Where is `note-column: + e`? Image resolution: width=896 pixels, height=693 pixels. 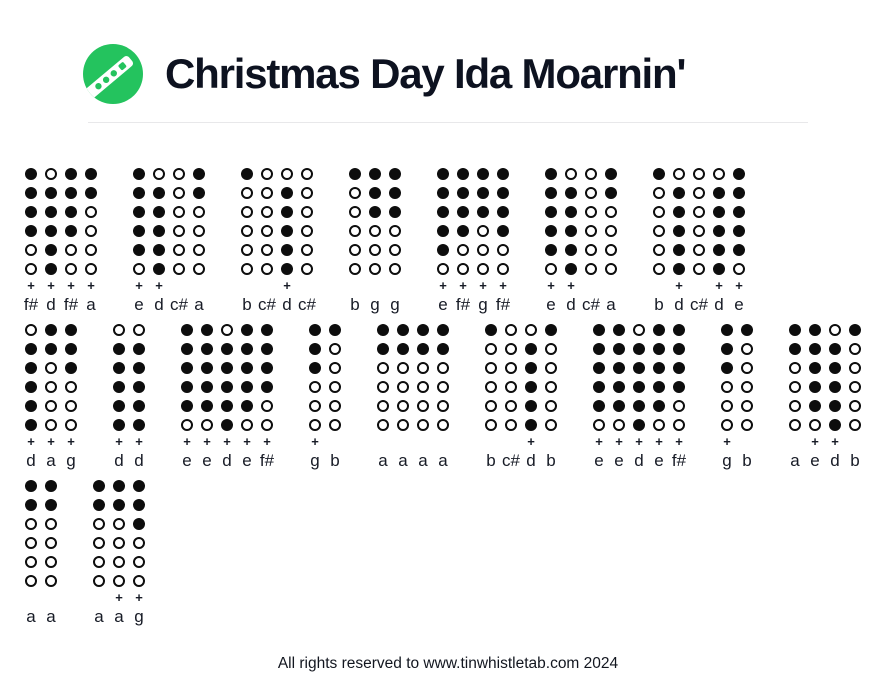 note-column: + e is located at coordinates (659, 397).